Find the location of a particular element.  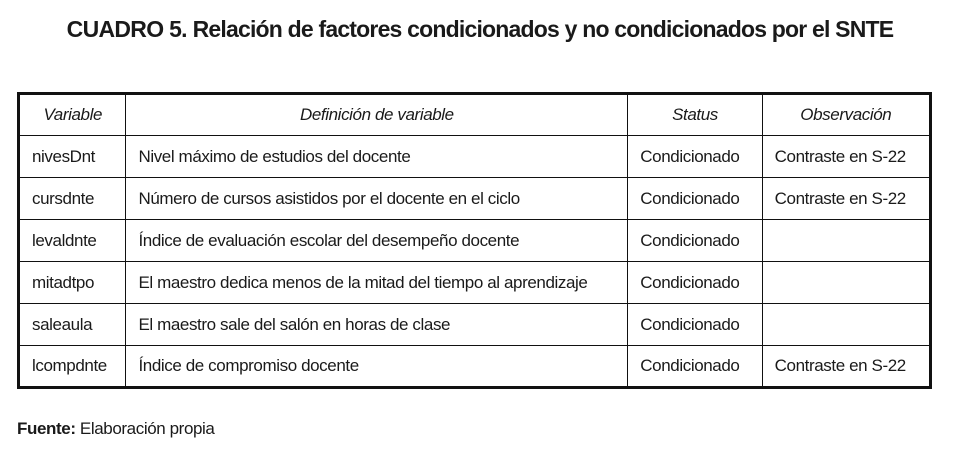

column-header: Observación is located at coordinates (846, 114).